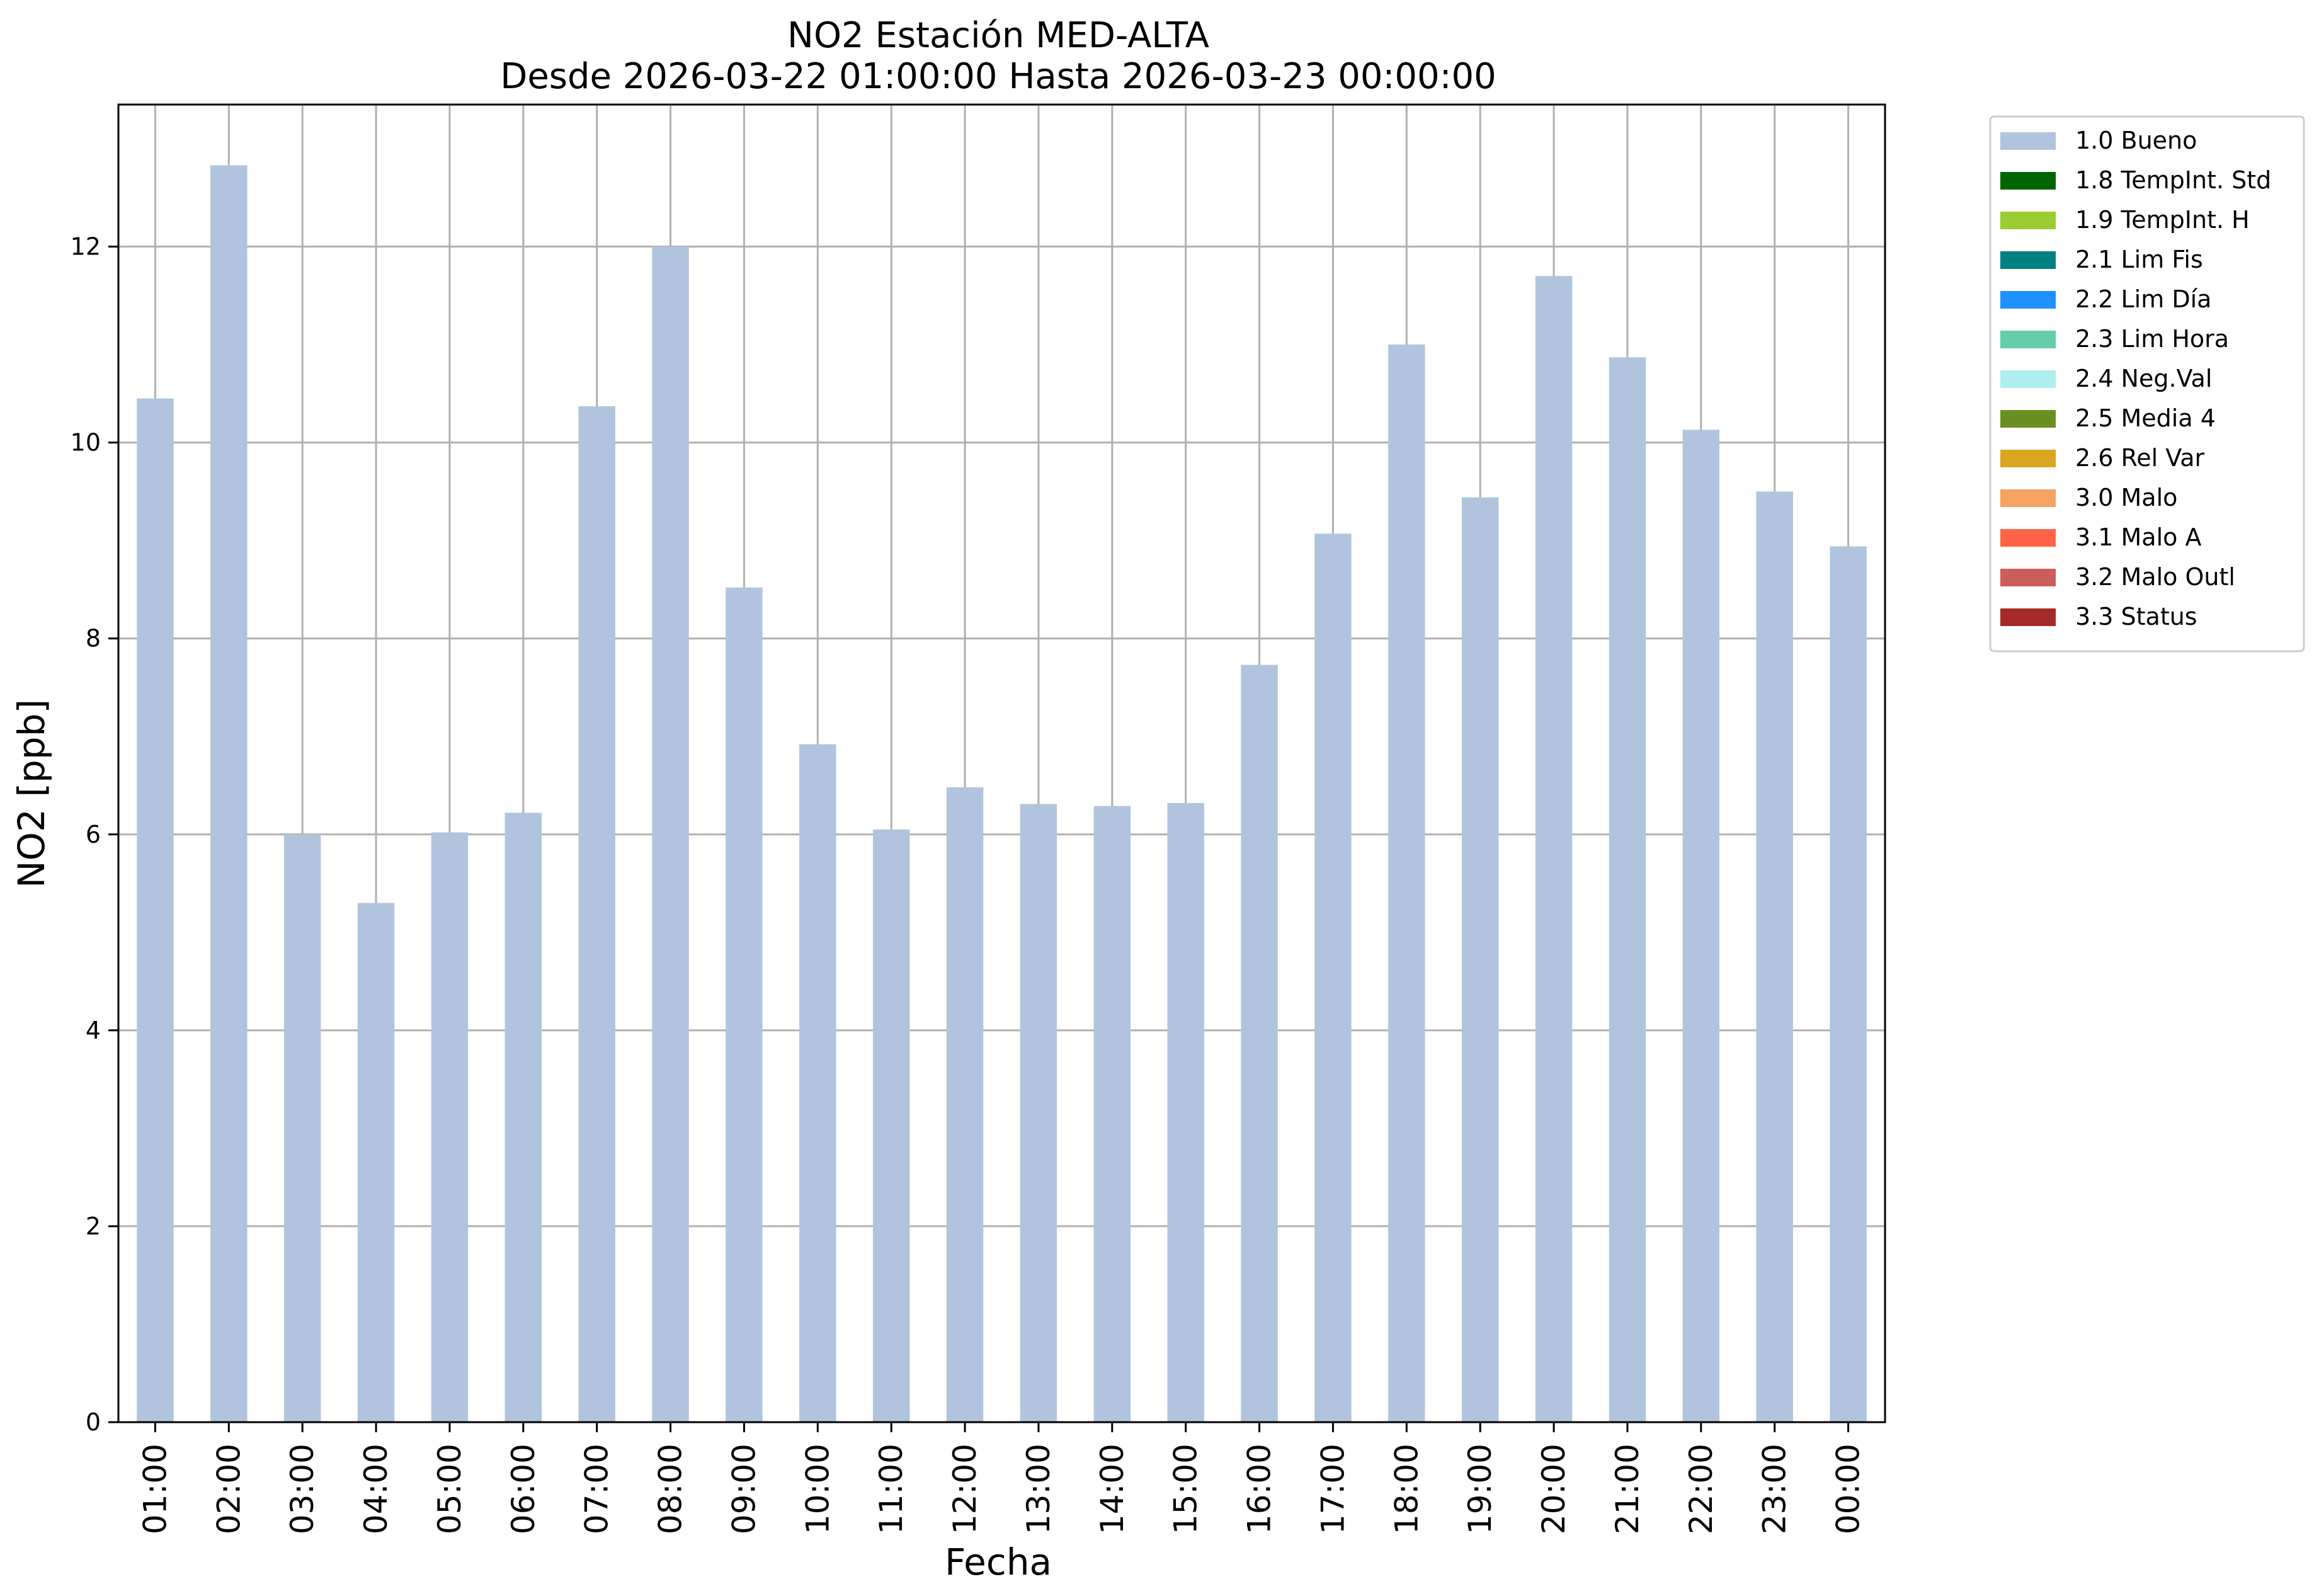  Describe the element at coordinates (1112, 1114) in the screenshot. I see `bar-14:00` at that location.